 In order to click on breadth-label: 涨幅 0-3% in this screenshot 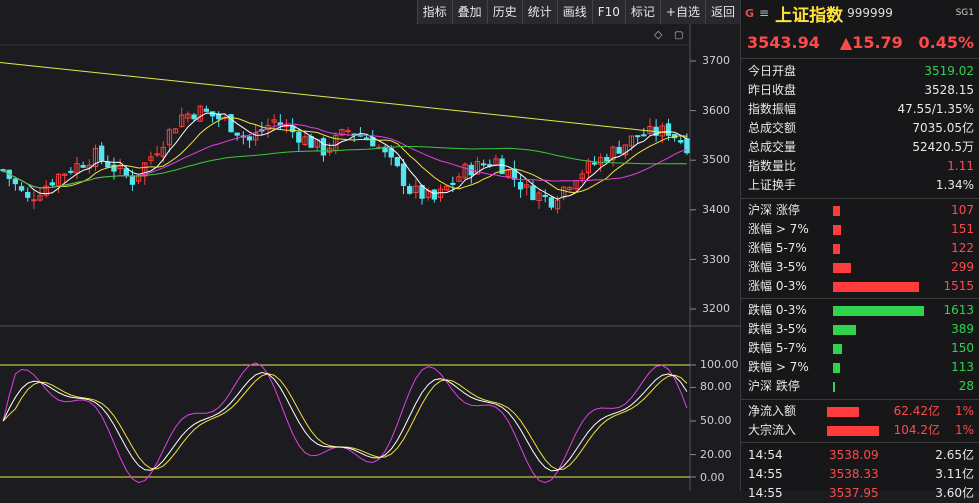, I will do `click(777, 286)`.